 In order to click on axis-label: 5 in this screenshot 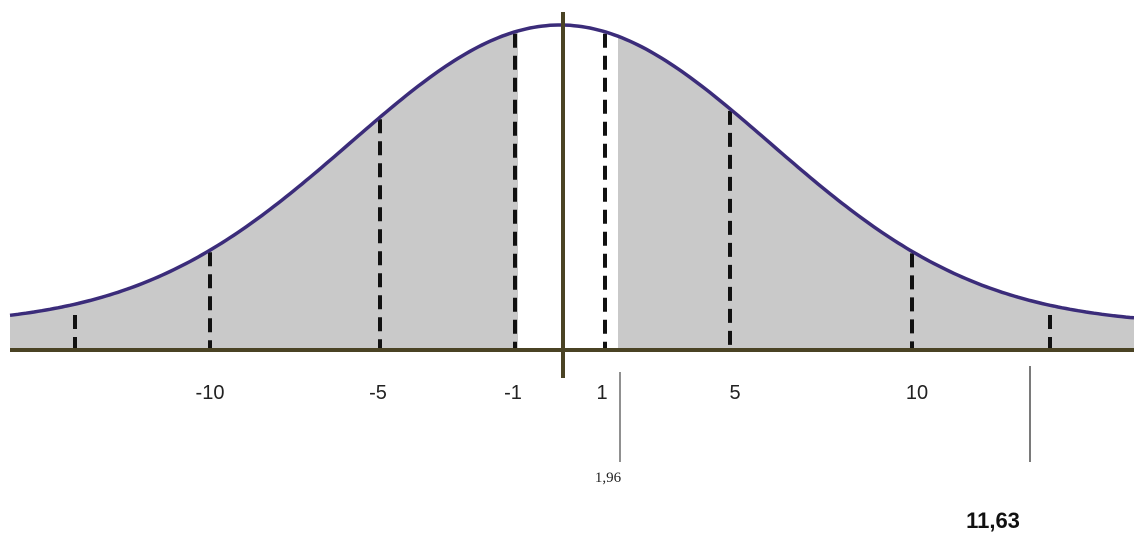, I will do `click(734, 393)`.